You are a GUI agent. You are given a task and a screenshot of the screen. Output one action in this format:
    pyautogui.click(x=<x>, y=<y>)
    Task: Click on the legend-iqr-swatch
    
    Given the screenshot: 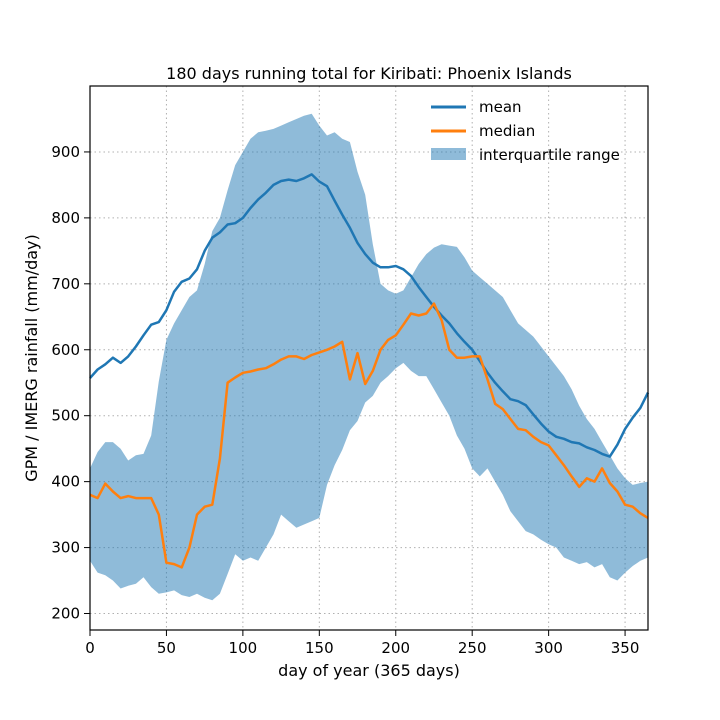 What is the action you would take?
    pyautogui.click(x=448, y=154)
    